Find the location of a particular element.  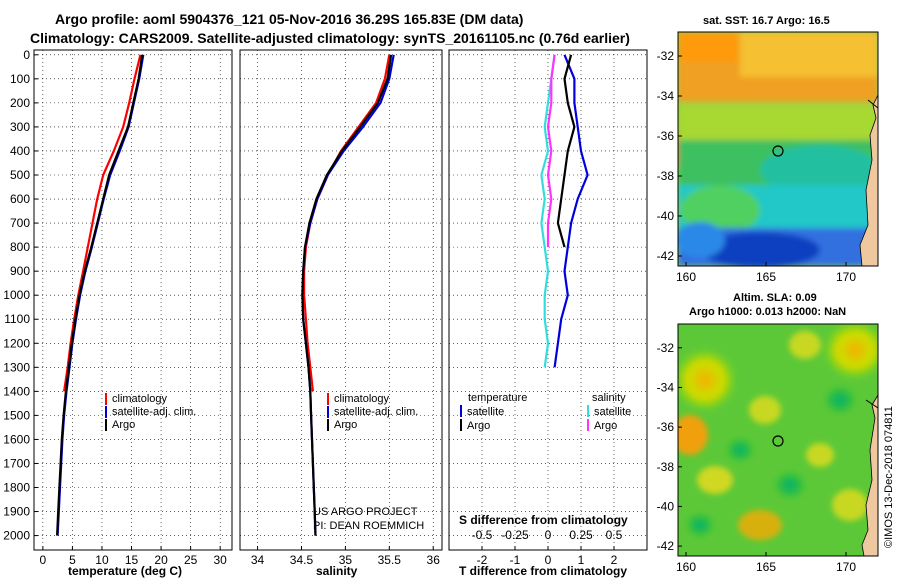

difference-xlabel-salinity: S difference from climatology is located at coordinates (543, 520).